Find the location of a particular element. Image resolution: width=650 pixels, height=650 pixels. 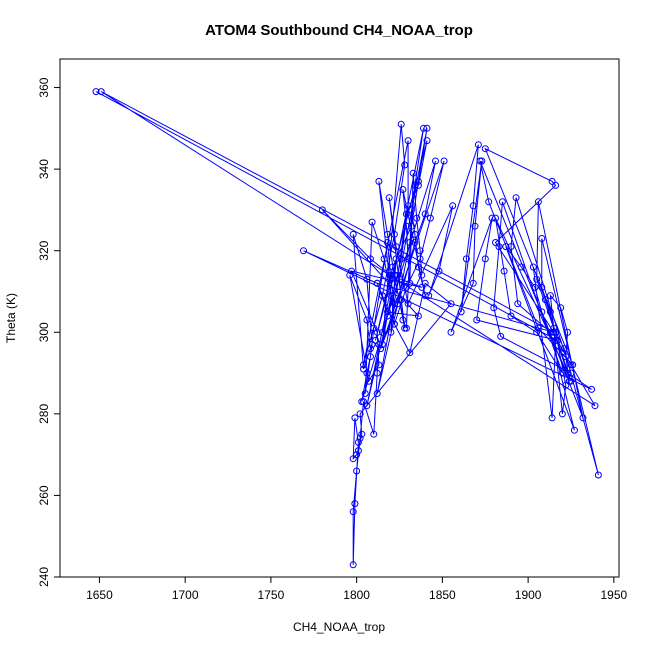

chart-title: ATOM4 Southbound CH4_NOAA_trop is located at coordinates (339, 30).